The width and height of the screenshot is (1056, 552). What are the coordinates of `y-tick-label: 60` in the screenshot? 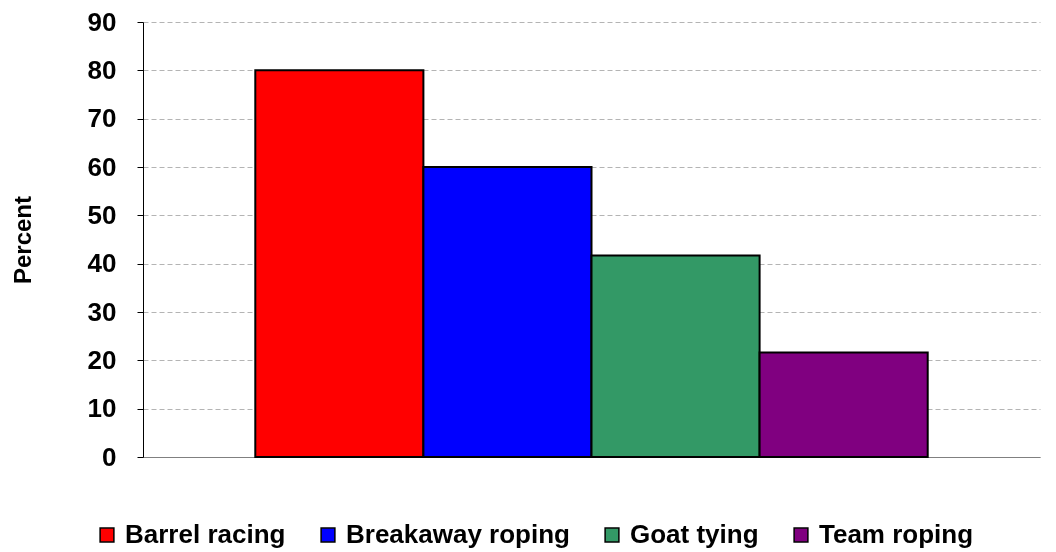 It's located at (102, 166).